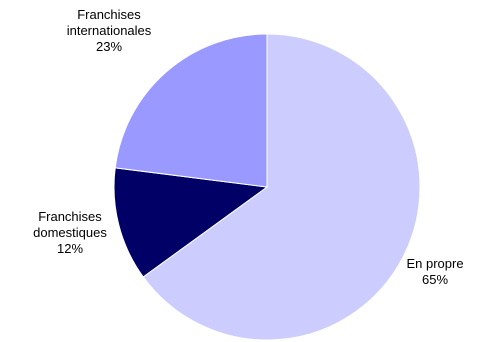 Image resolution: width=498 pixels, height=342 pixels. I want to click on slice-label-1: Franchises domestiques 12%, so click(70, 232).